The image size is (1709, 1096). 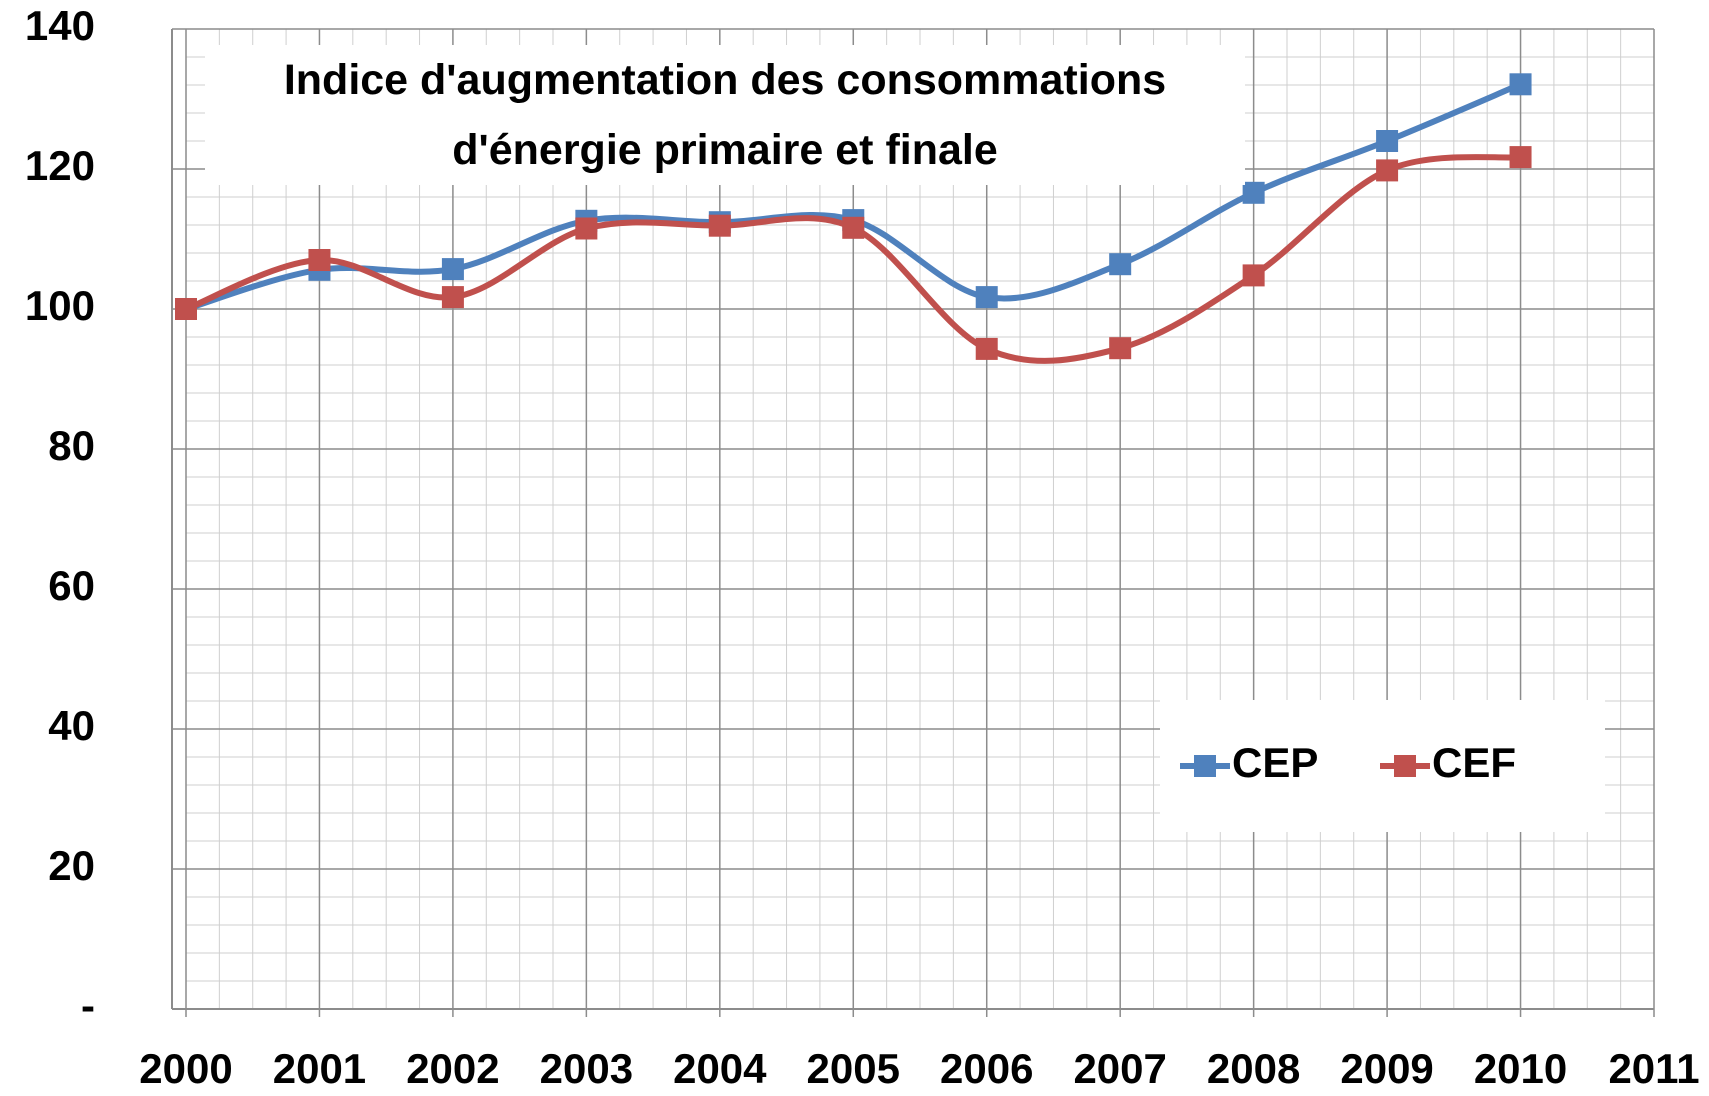 What do you see at coordinates (586, 1068) in the screenshot?
I see `x-tick-label: 2003` at bounding box center [586, 1068].